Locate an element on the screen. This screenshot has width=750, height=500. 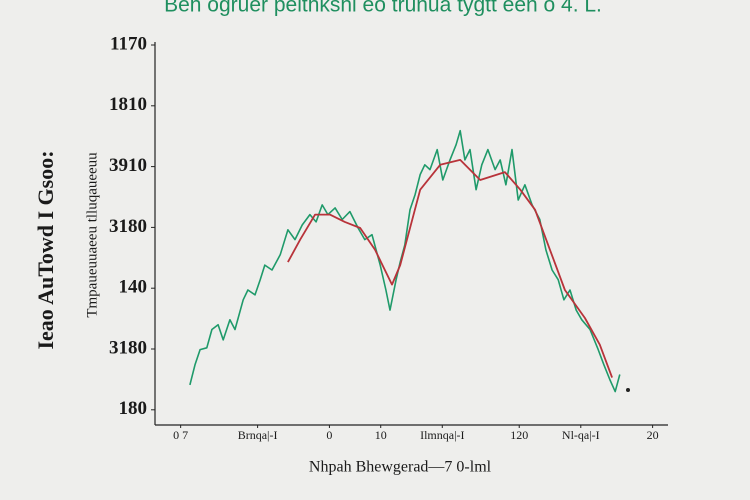
x-tick-label: Nl-qa|-I is located at coordinates (581, 435).